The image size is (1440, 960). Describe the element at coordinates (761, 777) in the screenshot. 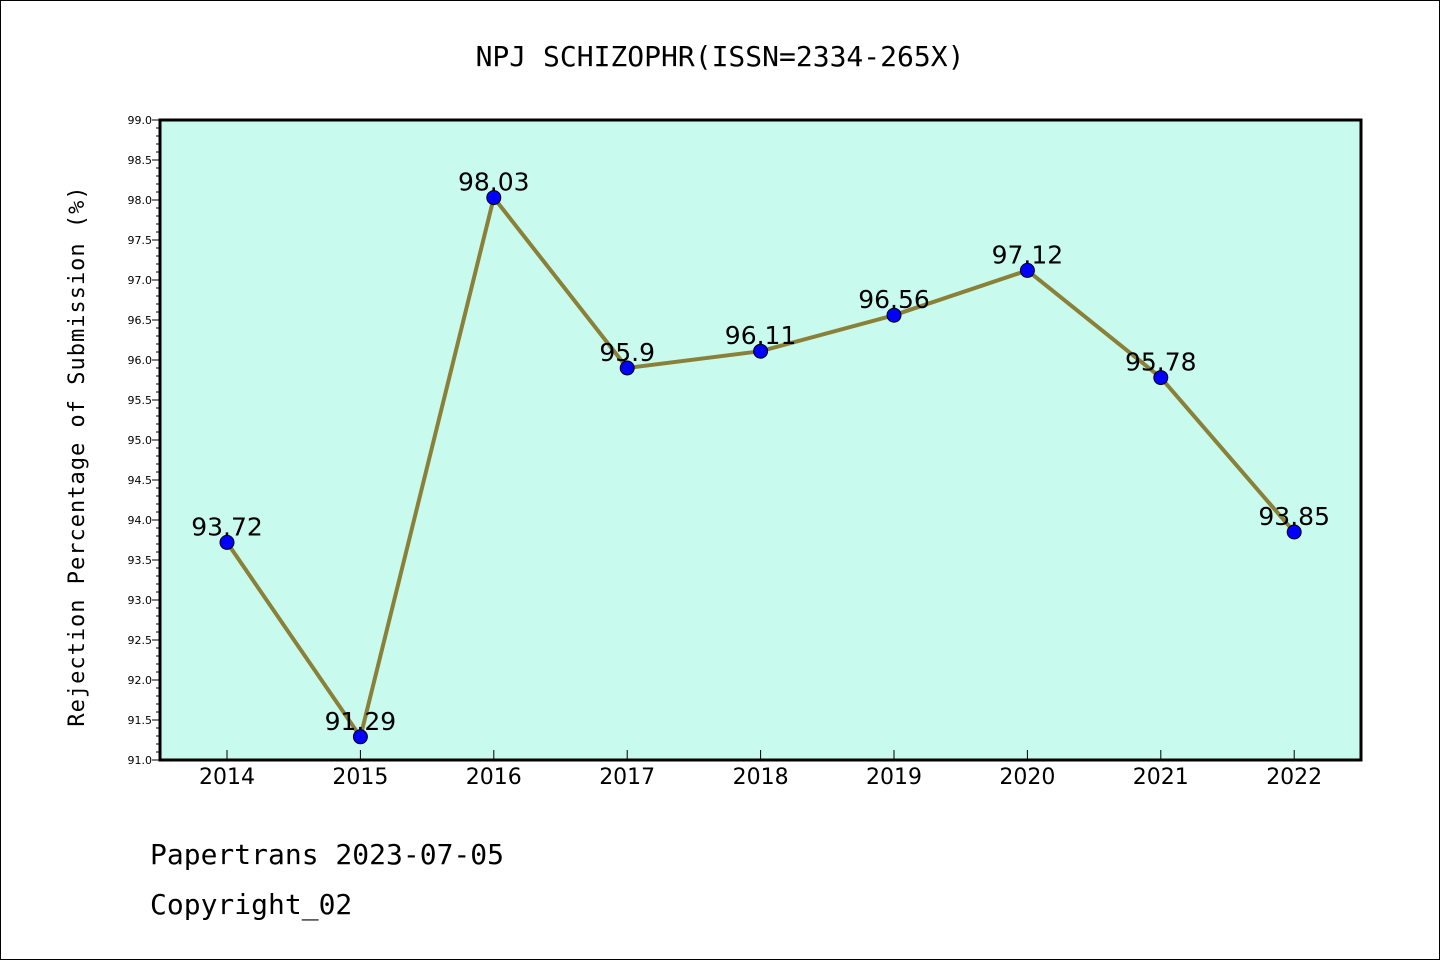

I see `x-tick-label: 2018` at that location.